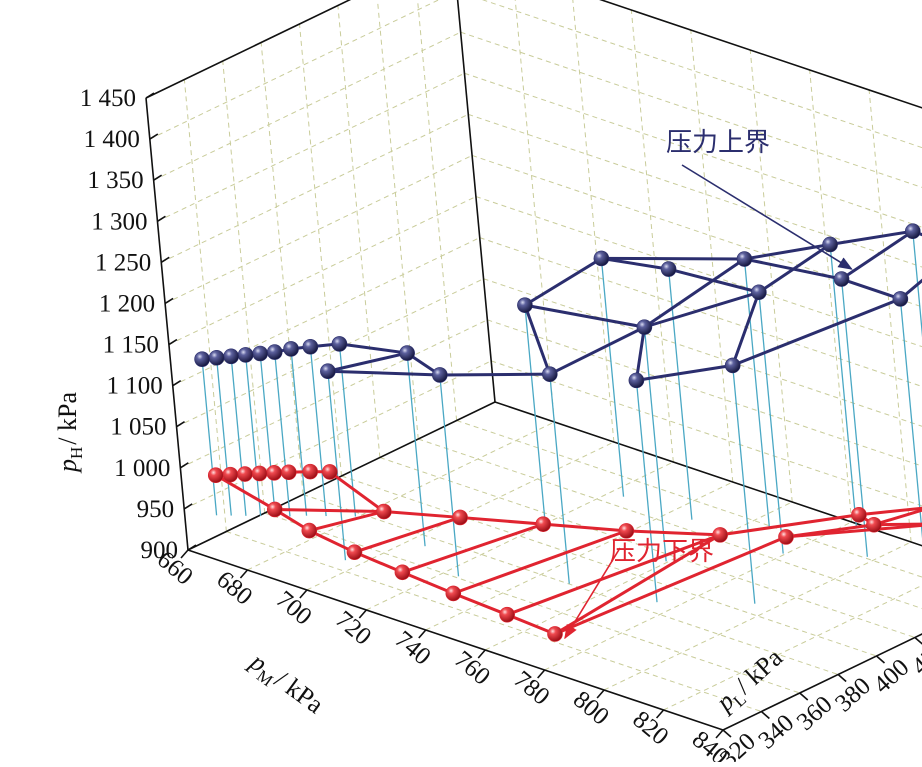  What do you see at coordinates (127, 303) in the screenshot?
I see `z-tick-label: 1 200` at bounding box center [127, 303].